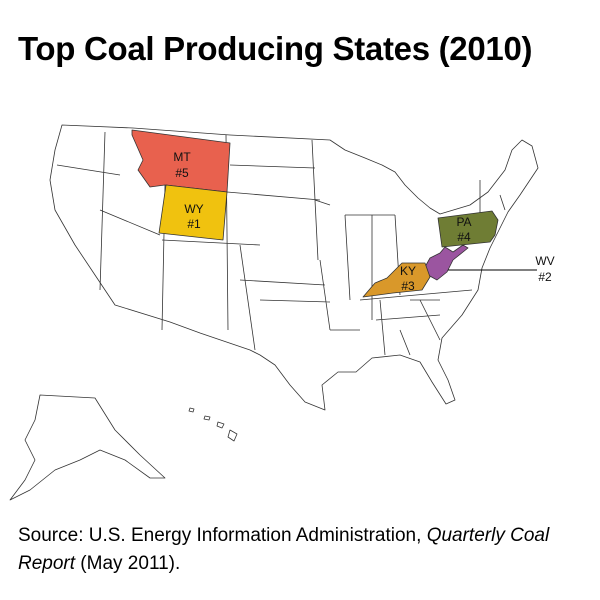 The width and height of the screenshot is (600, 600). What do you see at coordinates (464, 237) in the screenshot?
I see `pa-rank: #4` at bounding box center [464, 237].